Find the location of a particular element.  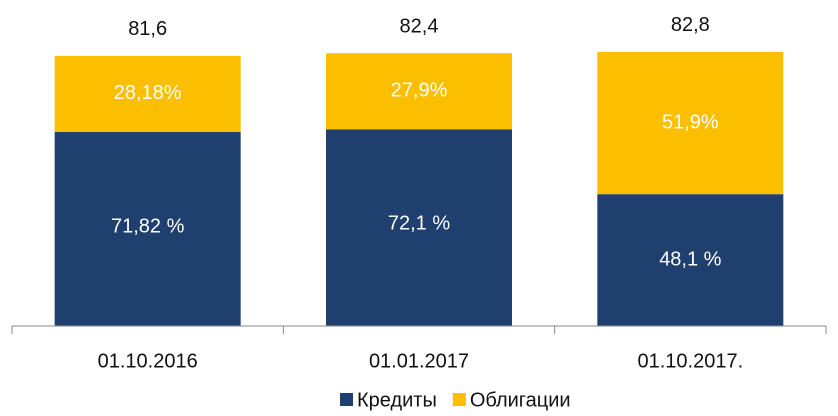

total-label: 81,6 is located at coordinates (147, 29).